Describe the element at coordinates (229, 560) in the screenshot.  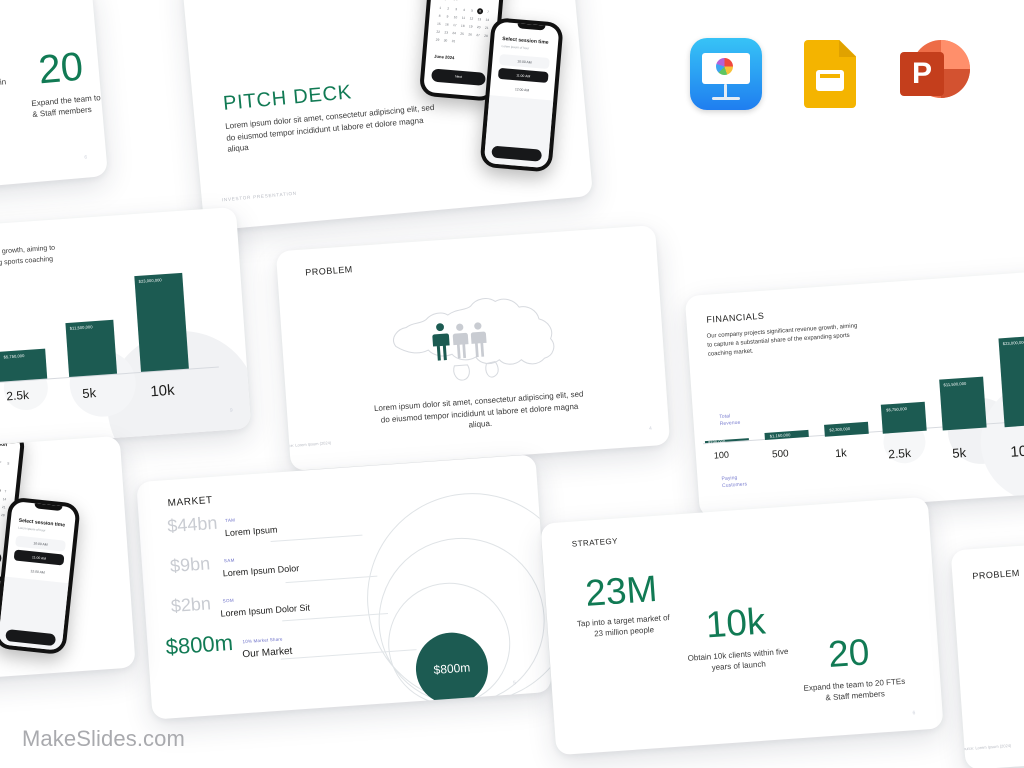
I see `market-tag: SAM` at that location.